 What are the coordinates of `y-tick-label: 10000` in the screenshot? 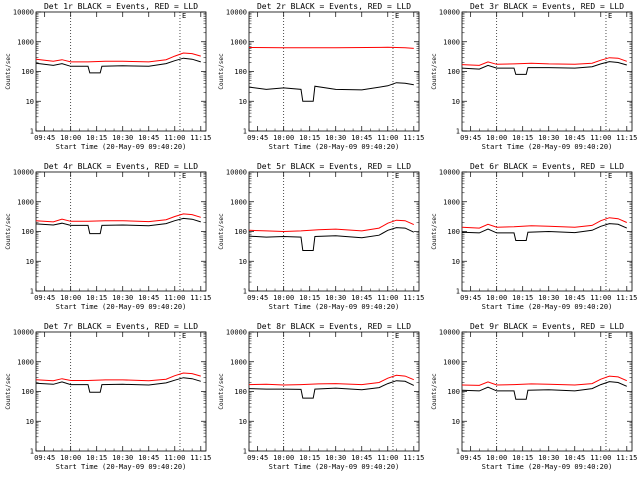 It's located at (23, 173).